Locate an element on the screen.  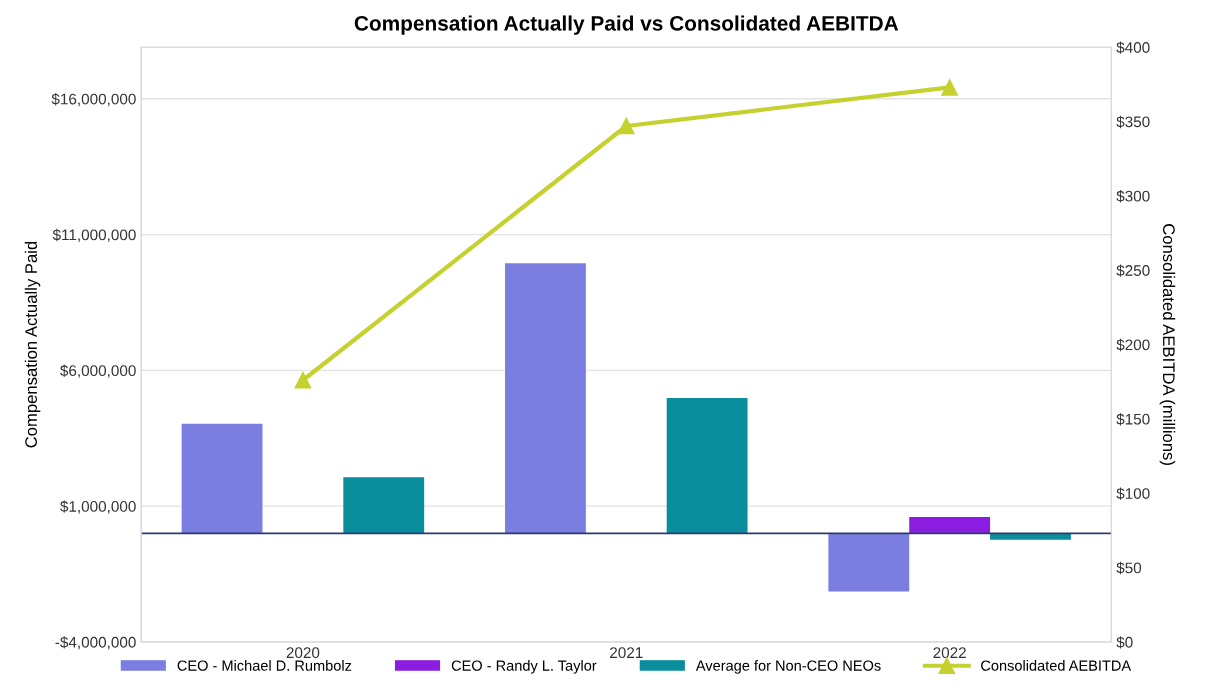
y-axis-title: Compensation Actually Paid is located at coordinates (32, 344).